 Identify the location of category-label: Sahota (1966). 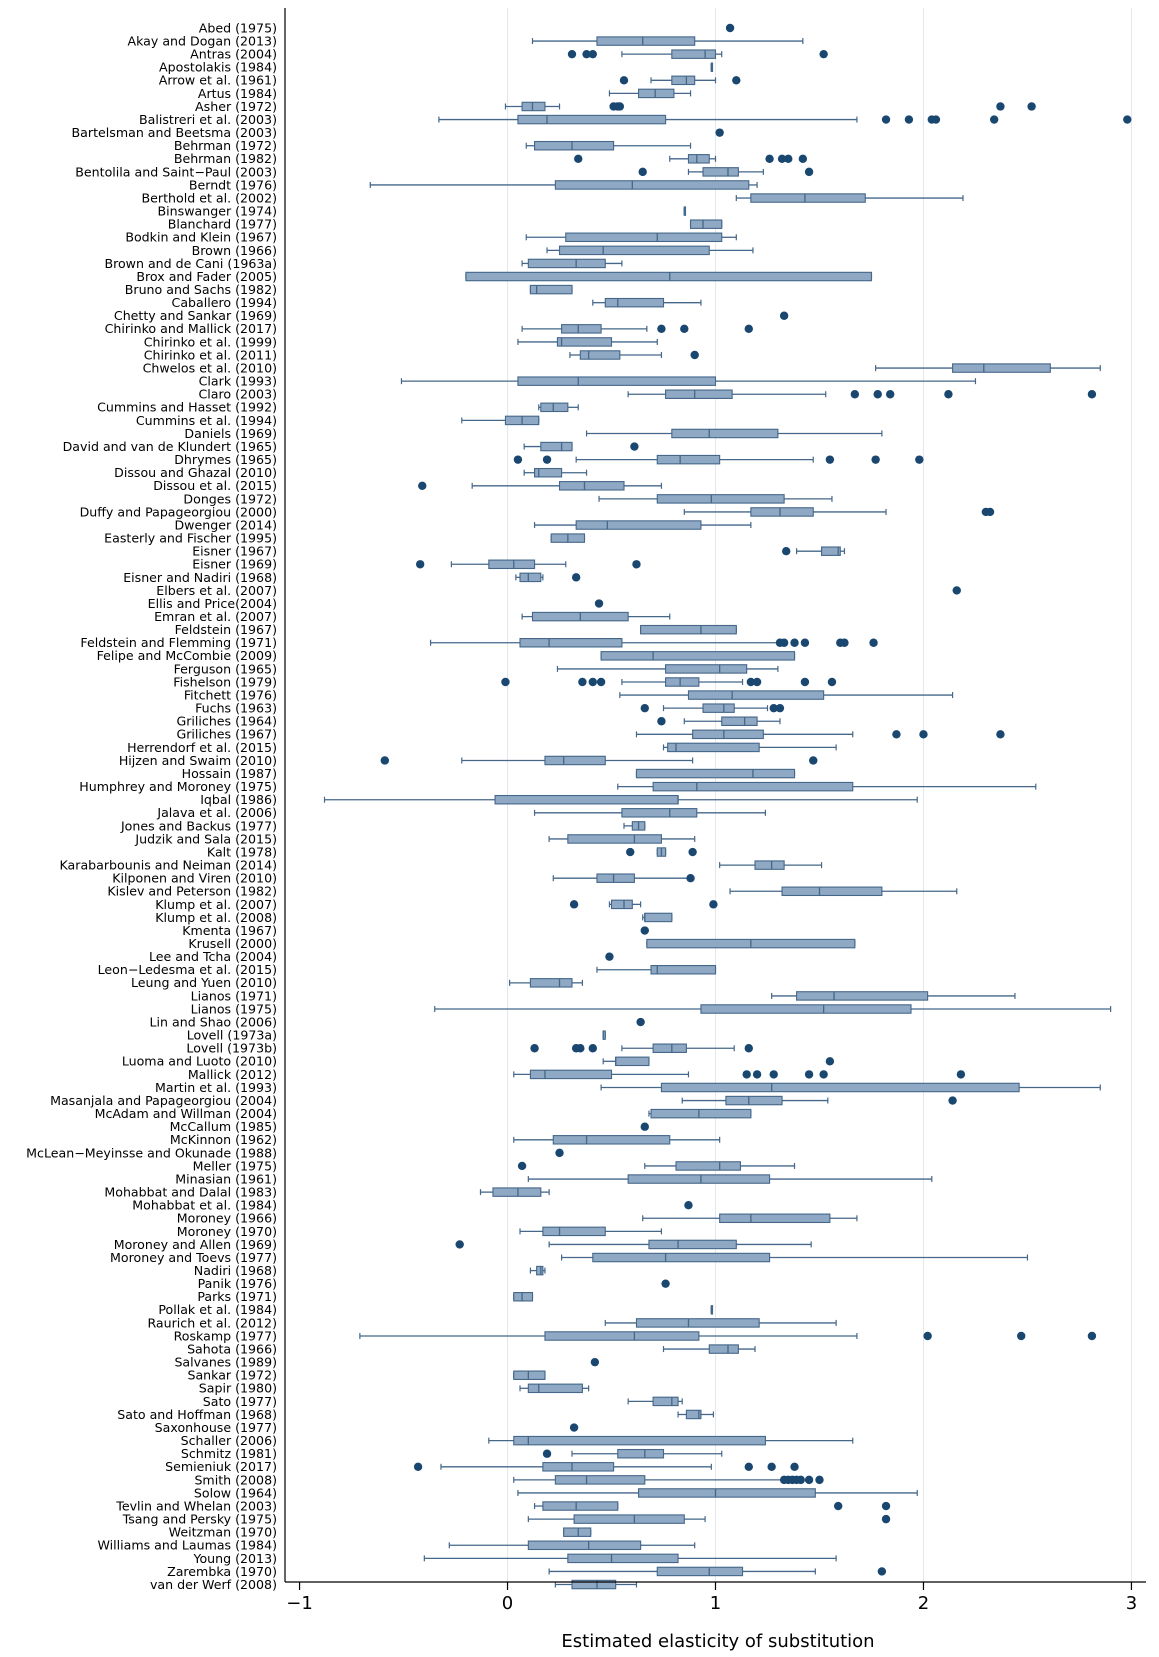
(232, 1348).